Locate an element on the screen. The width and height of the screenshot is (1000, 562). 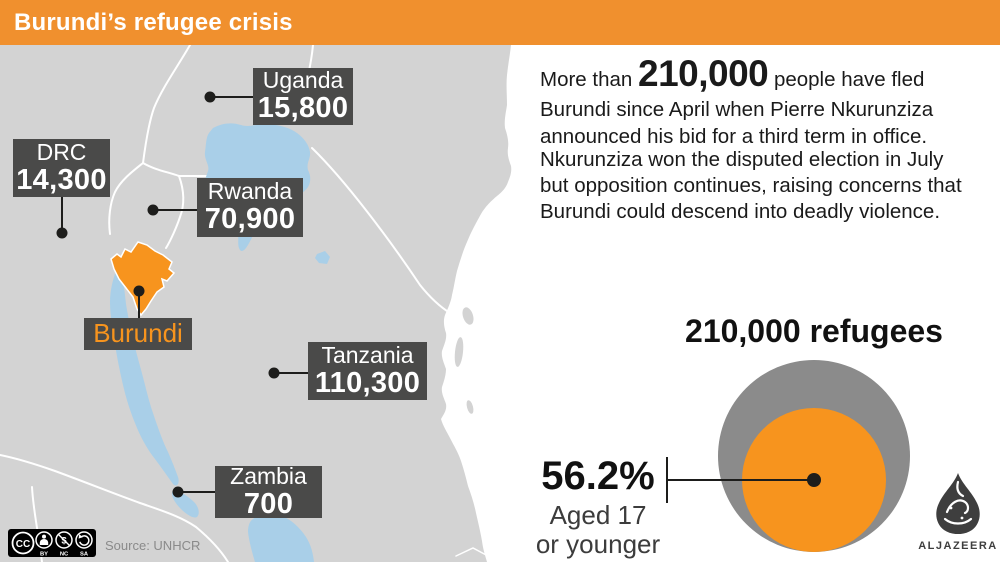
map-label-burundi: Burundi is located at coordinates (138, 334).